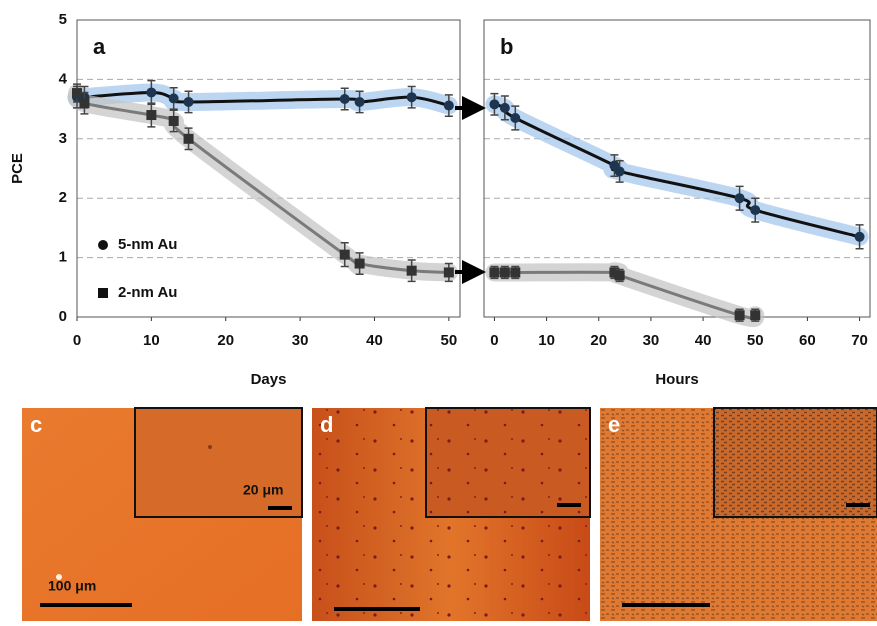  Describe the element at coordinates (63, 197) in the screenshot. I see `y-tick-label: 2` at that location.